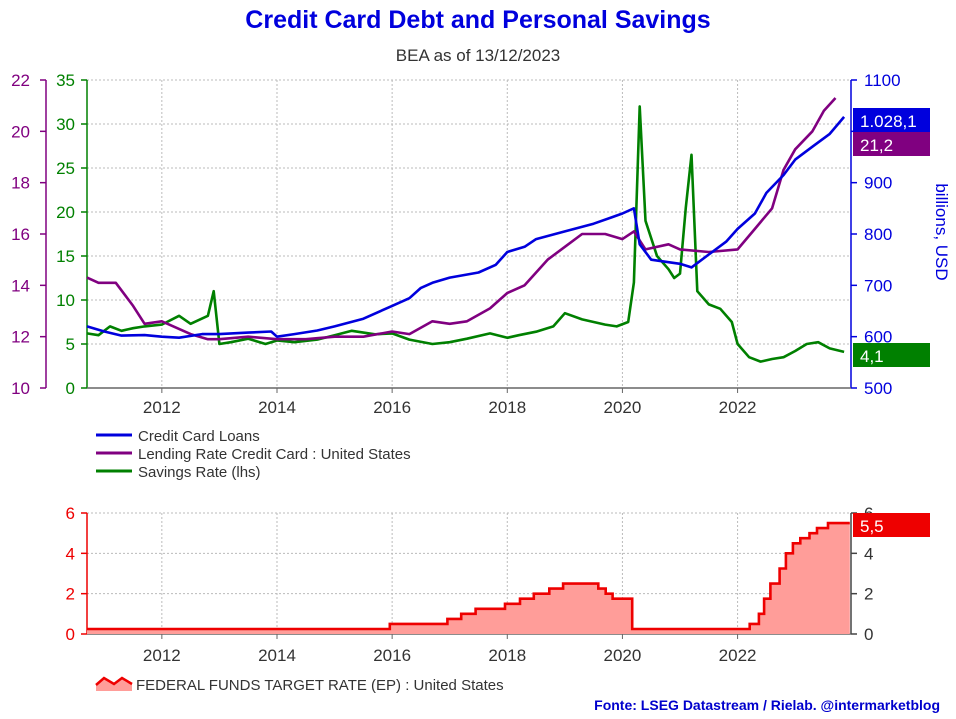  What do you see at coordinates (941, 231) in the screenshot?
I see `right-axis-title: billions, USD` at bounding box center [941, 231].